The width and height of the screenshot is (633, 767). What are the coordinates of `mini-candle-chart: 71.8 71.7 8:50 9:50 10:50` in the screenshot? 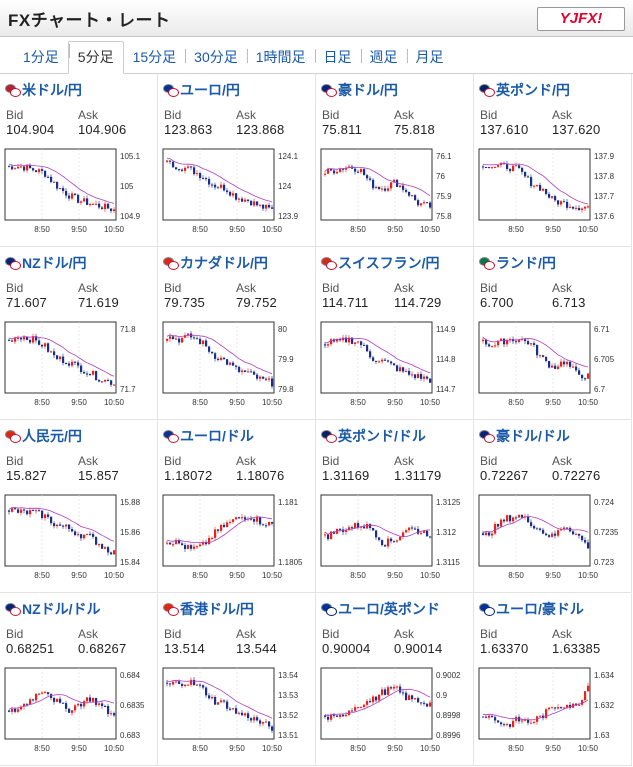 It's located at (79, 366).